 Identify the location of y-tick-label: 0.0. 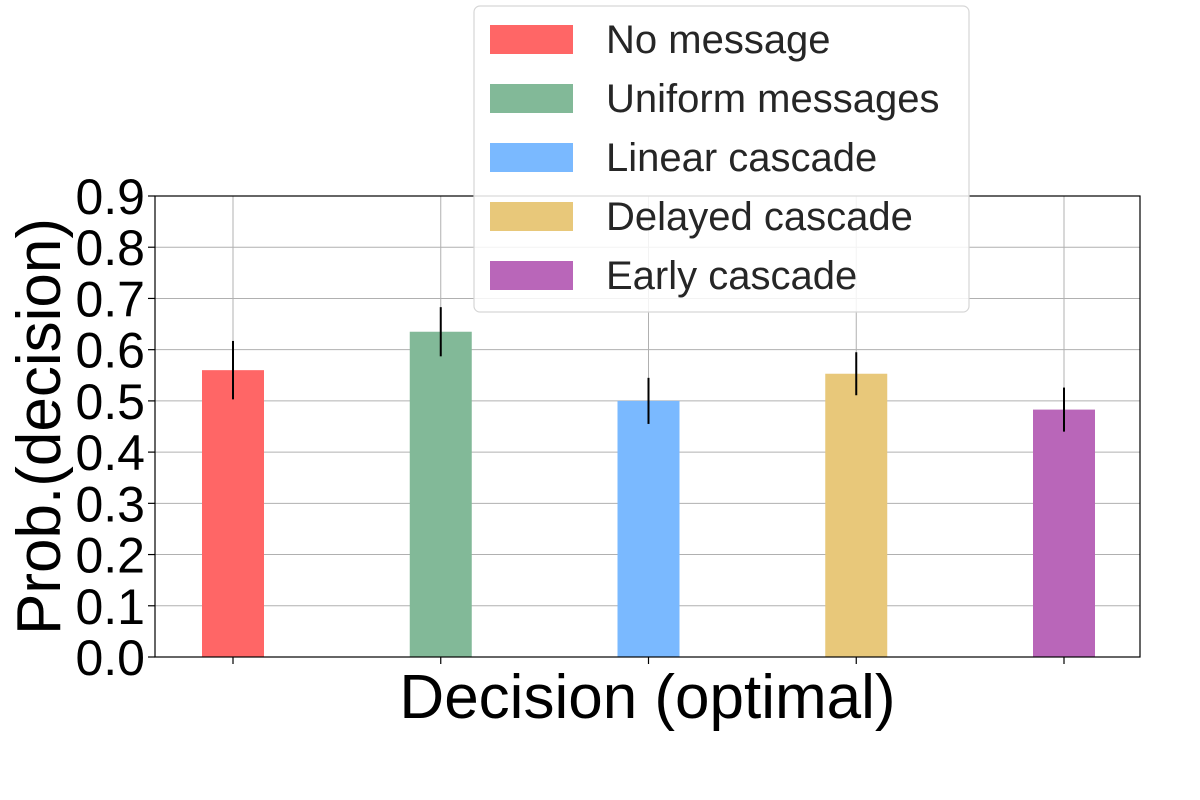
(110, 658).